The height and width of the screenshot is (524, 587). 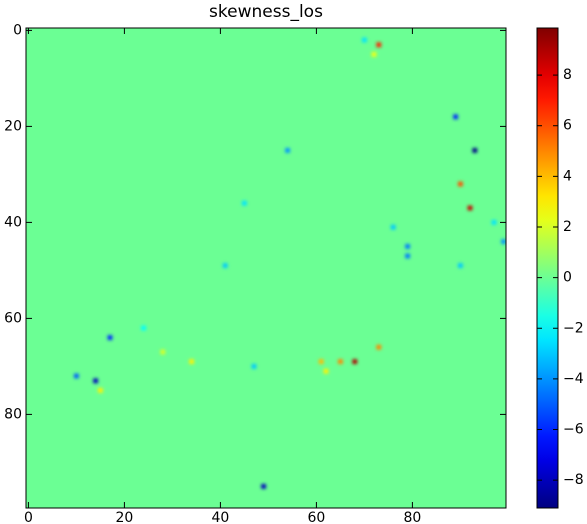 I want to click on colorbar-tick-label: 4, so click(x=567, y=176).